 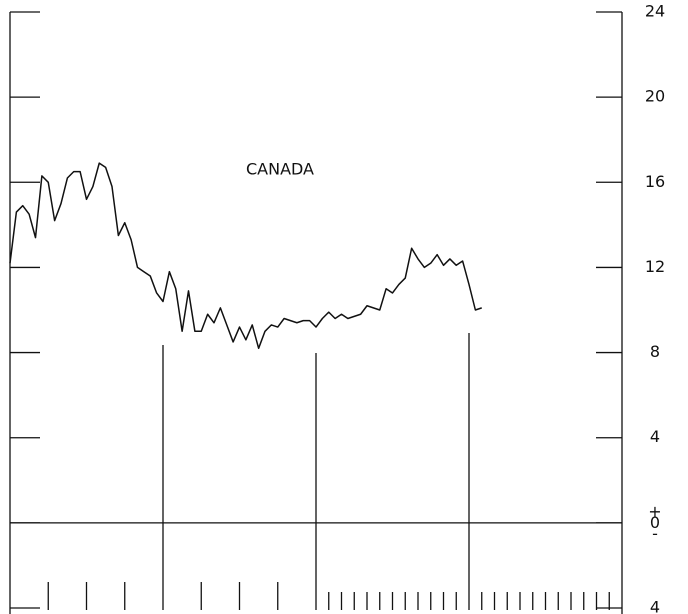 I want to click on y-tick-label: 8, so click(x=655, y=351).